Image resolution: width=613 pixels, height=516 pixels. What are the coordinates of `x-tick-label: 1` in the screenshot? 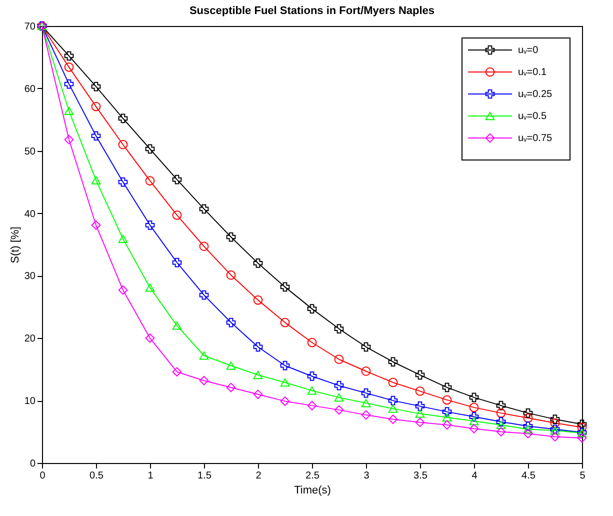 It's located at (151, 476).